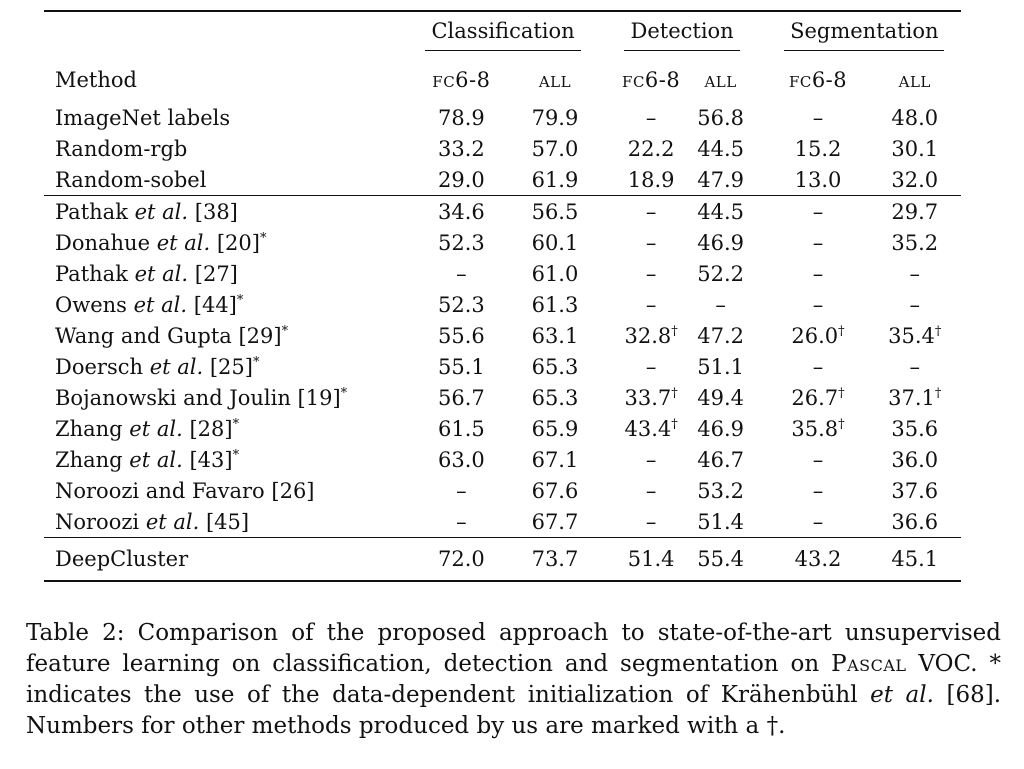 The width and height of the screenshot is (1024, 769). I want to click on method-name: Donahue, so click(103, 242).